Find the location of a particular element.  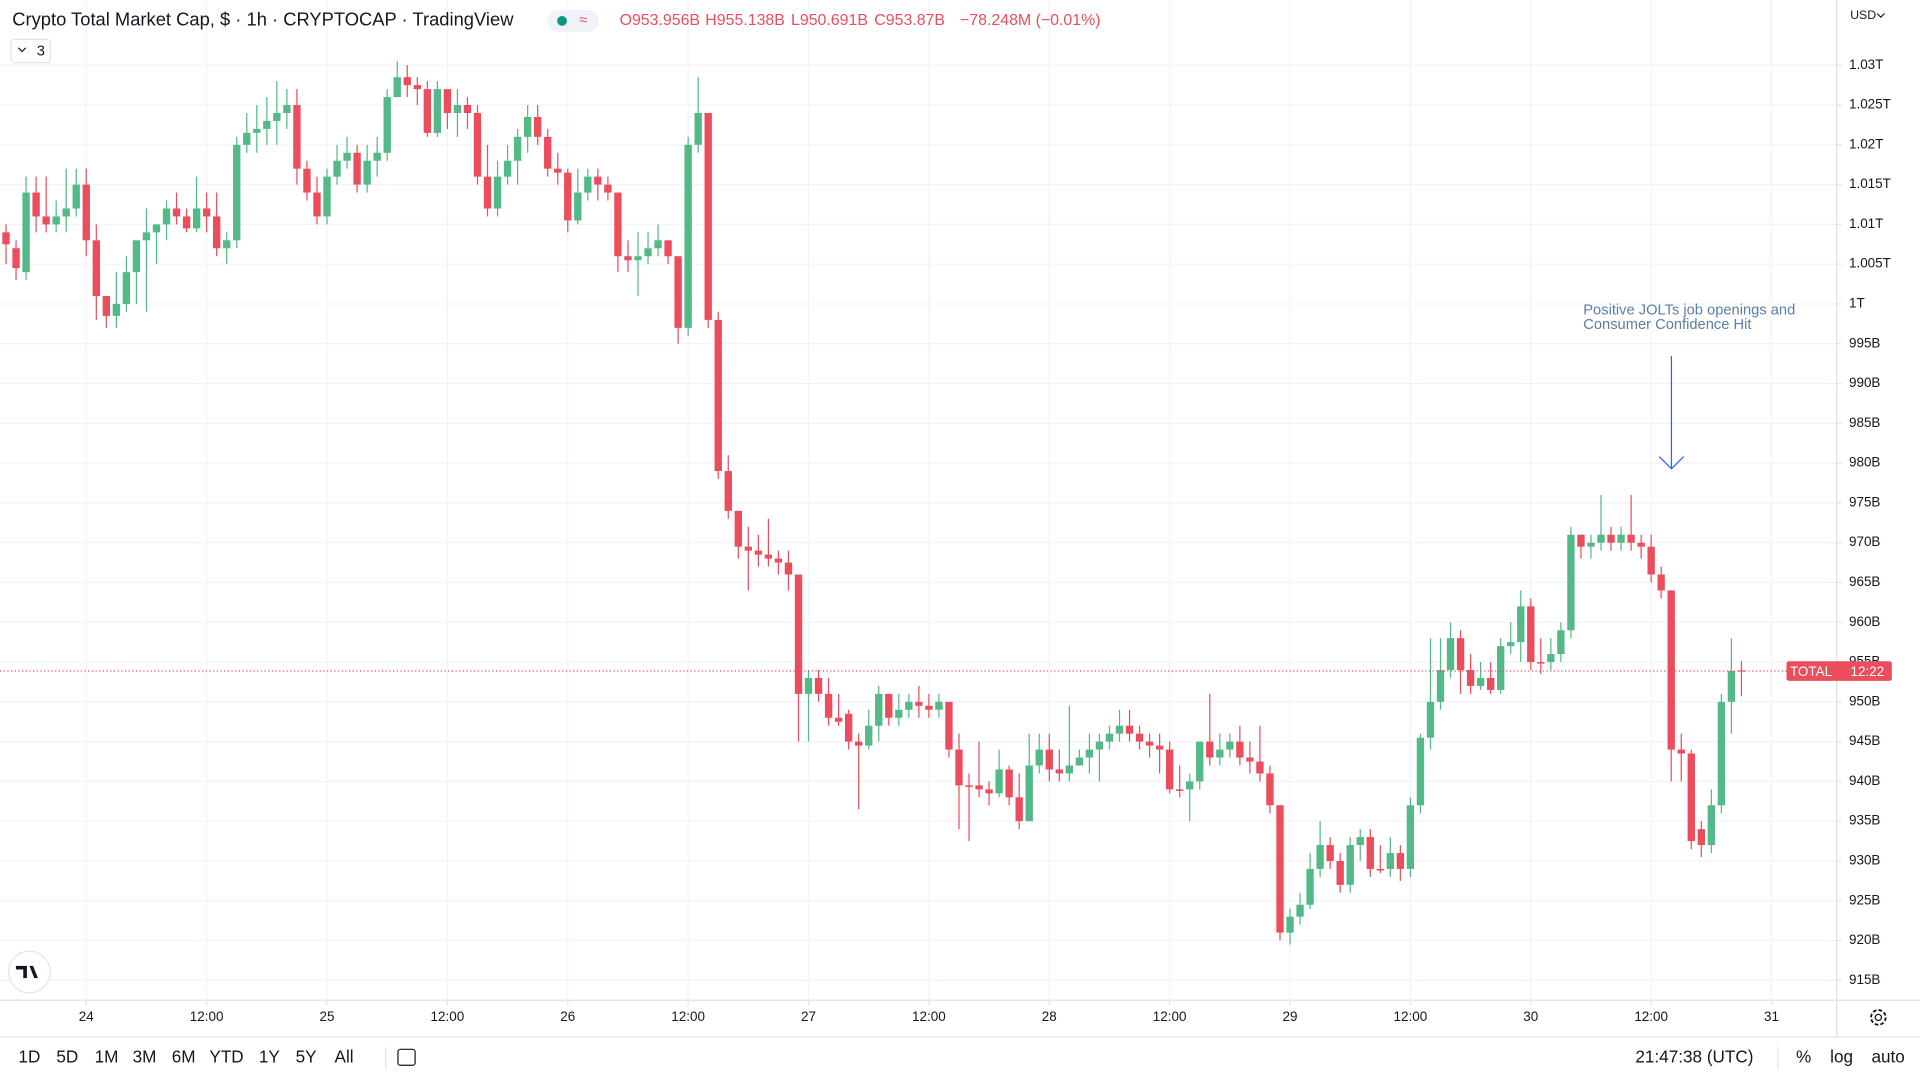

indicator-count: 3 is located at coordinates (41, 51).